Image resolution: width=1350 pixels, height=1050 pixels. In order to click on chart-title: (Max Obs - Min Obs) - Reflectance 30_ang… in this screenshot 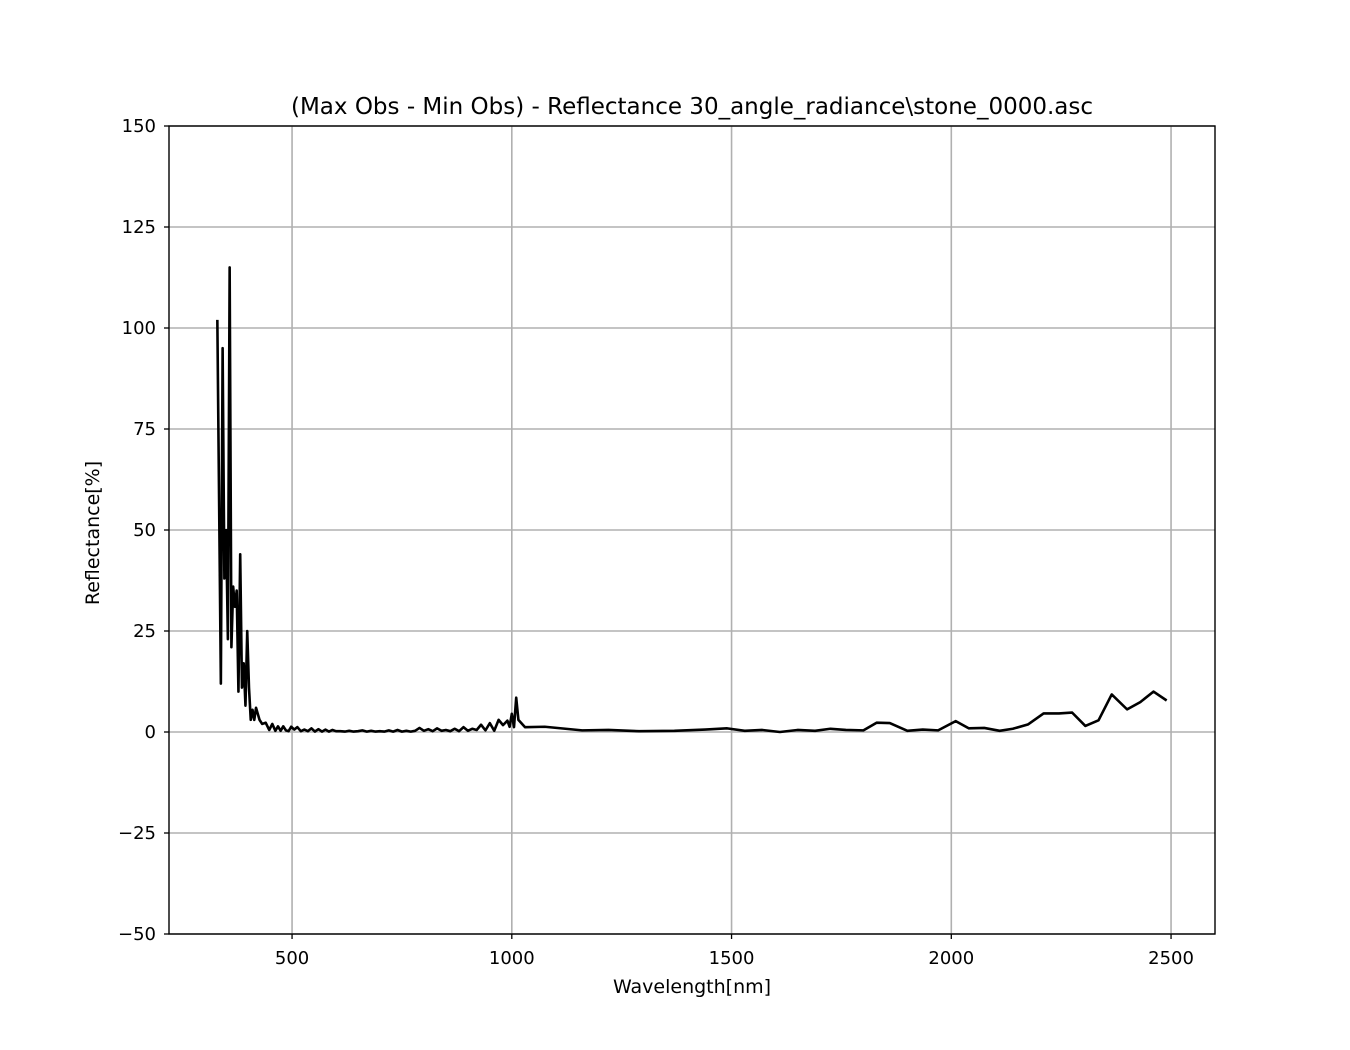, I will do `click(692, 107)`.